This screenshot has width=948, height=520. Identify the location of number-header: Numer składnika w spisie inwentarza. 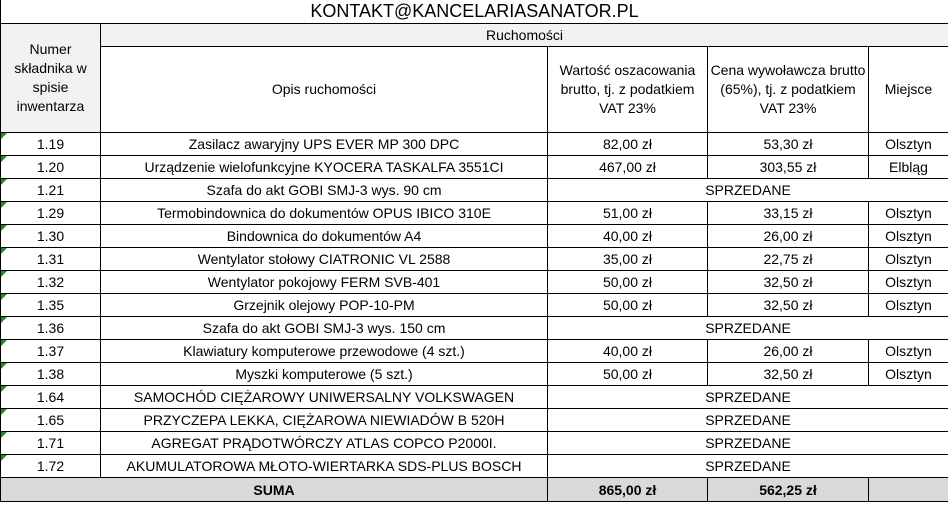
(50, 78).